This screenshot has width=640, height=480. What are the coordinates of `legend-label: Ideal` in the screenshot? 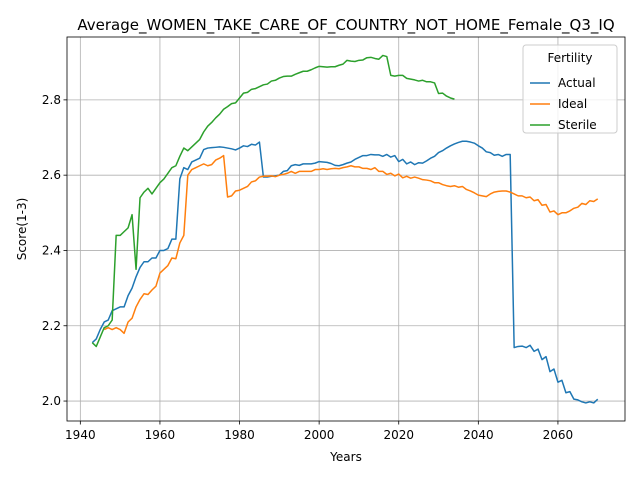 It's located at (572, 104).